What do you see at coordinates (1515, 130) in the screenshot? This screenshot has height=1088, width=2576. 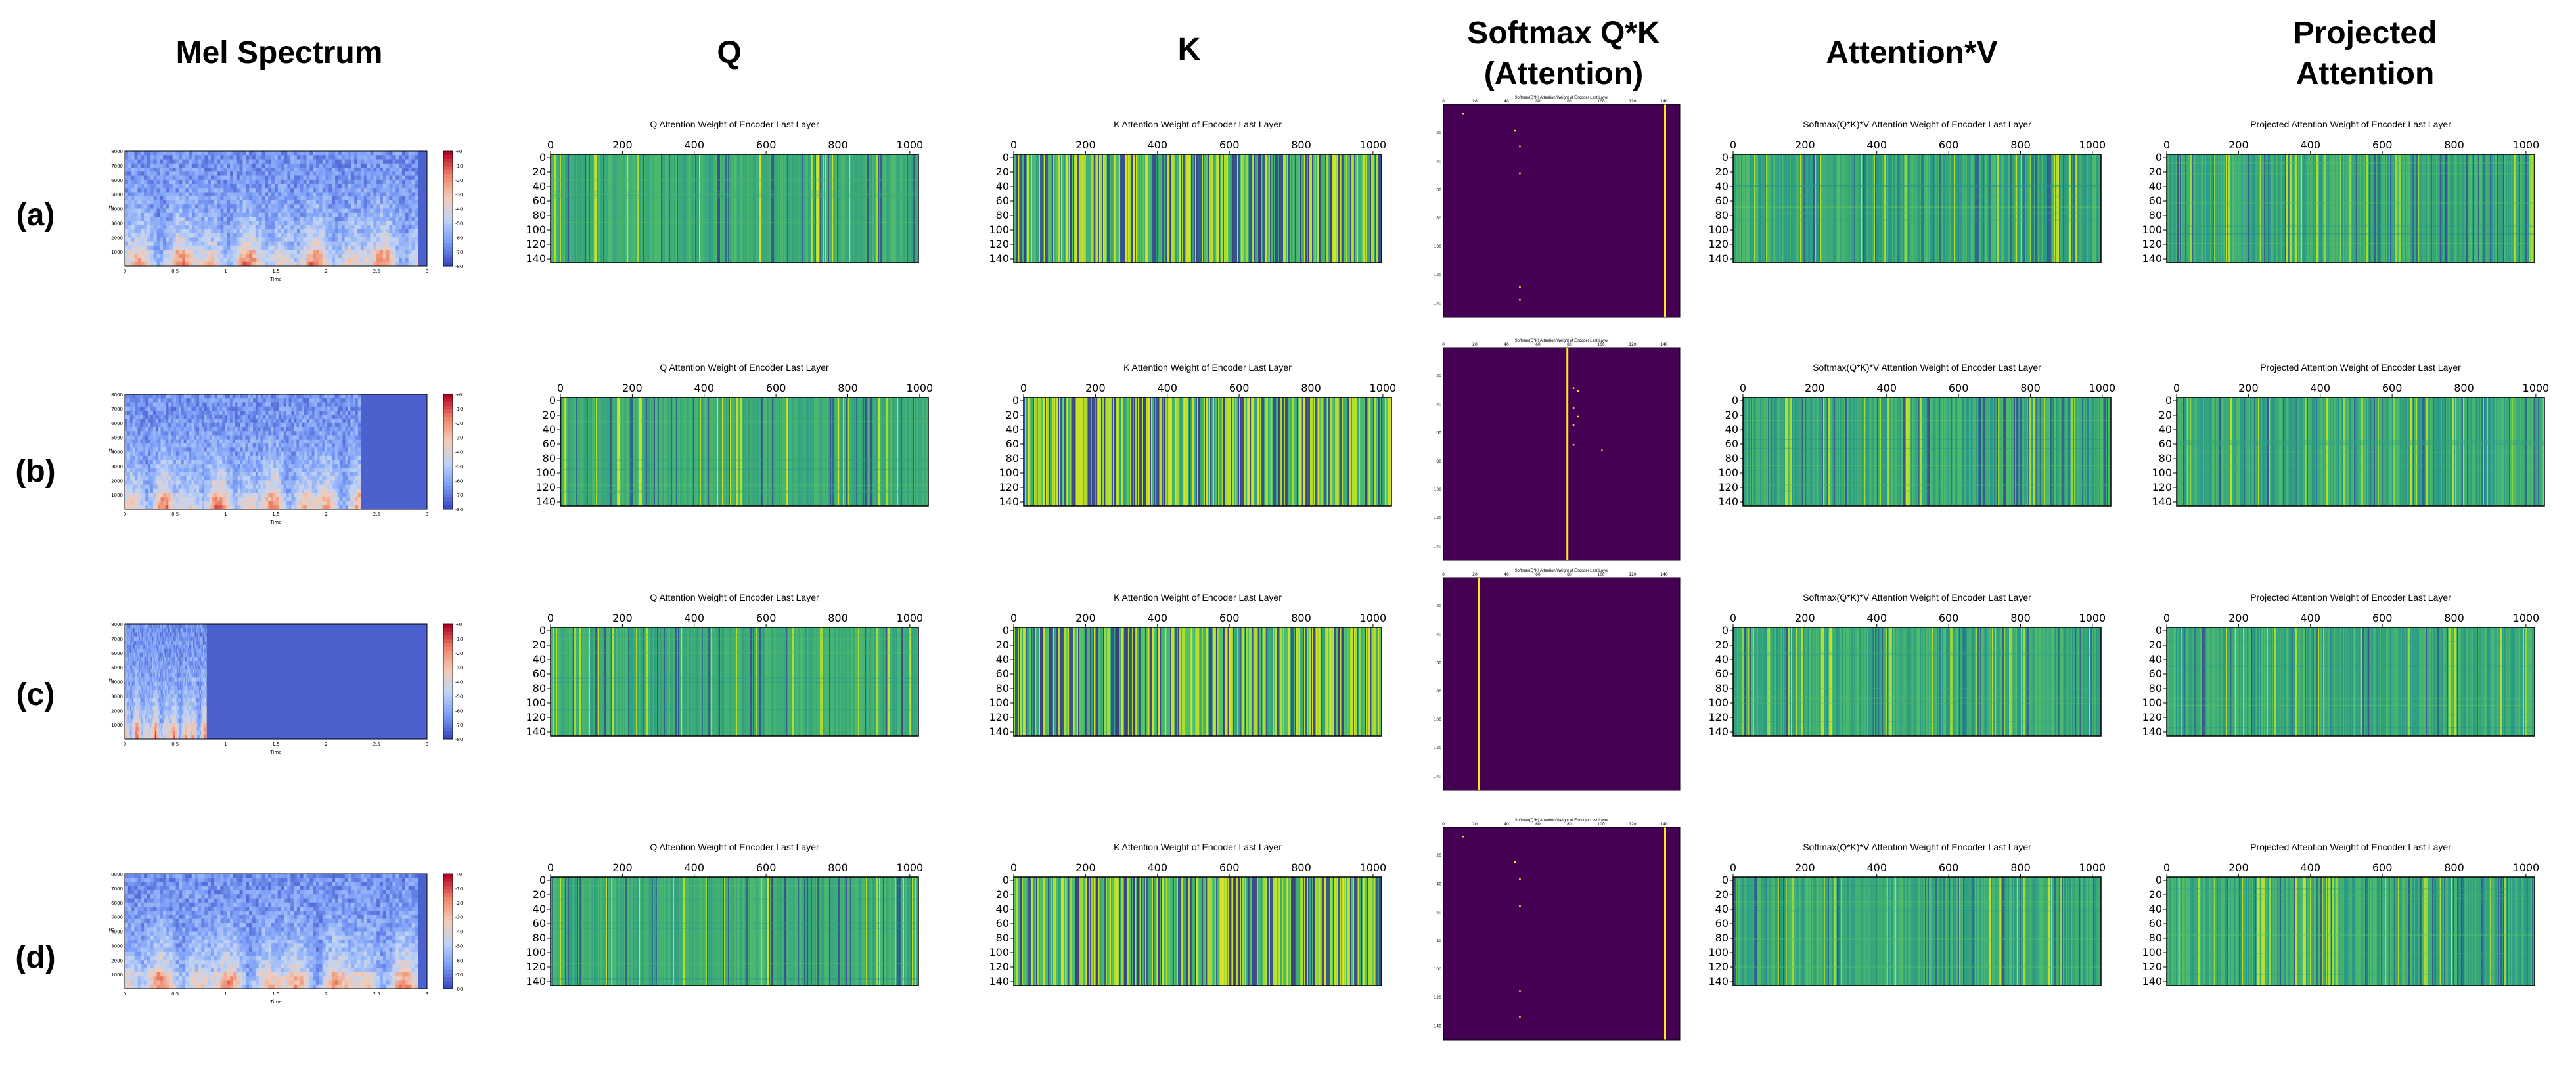 I see `attention-point` at bounding box center [1515, 130].